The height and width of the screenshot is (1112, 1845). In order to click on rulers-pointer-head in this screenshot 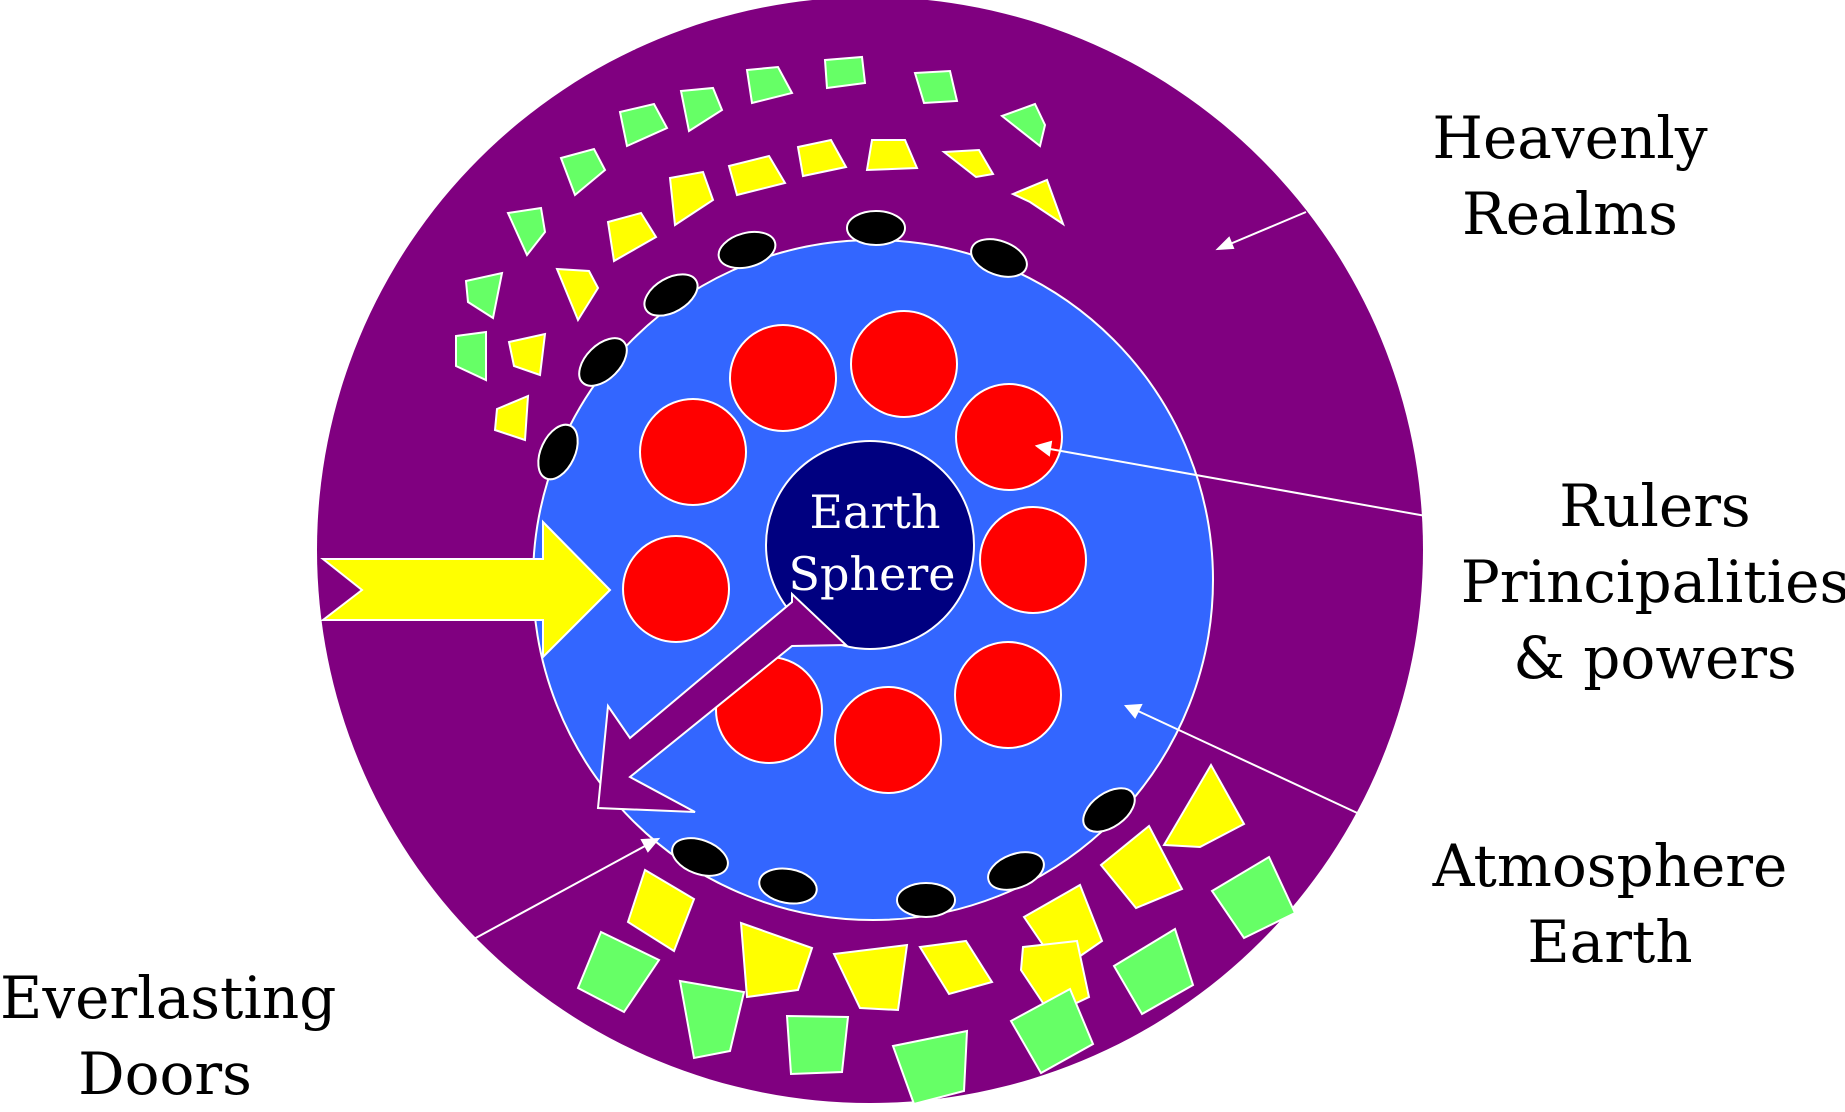, I will do `click(1043, 448)`.